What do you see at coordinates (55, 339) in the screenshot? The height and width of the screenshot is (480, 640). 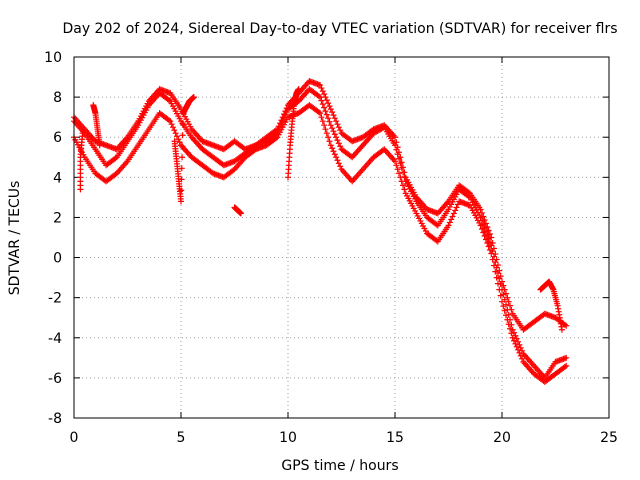 I see `y-tick-label: -4` at bounding box center [55, 339].